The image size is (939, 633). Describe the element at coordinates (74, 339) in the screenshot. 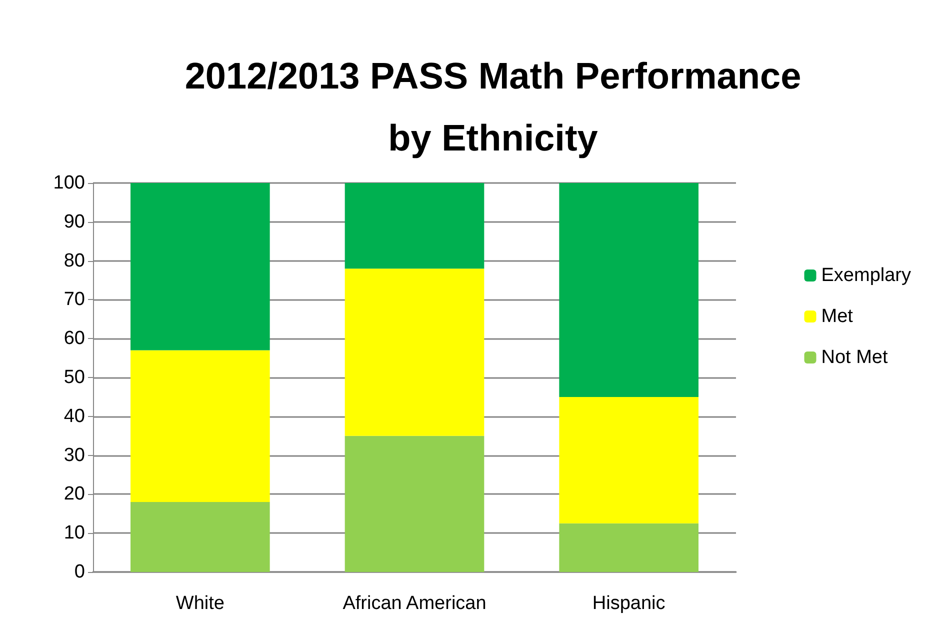

I see `y-tick-label: 60` at that location.